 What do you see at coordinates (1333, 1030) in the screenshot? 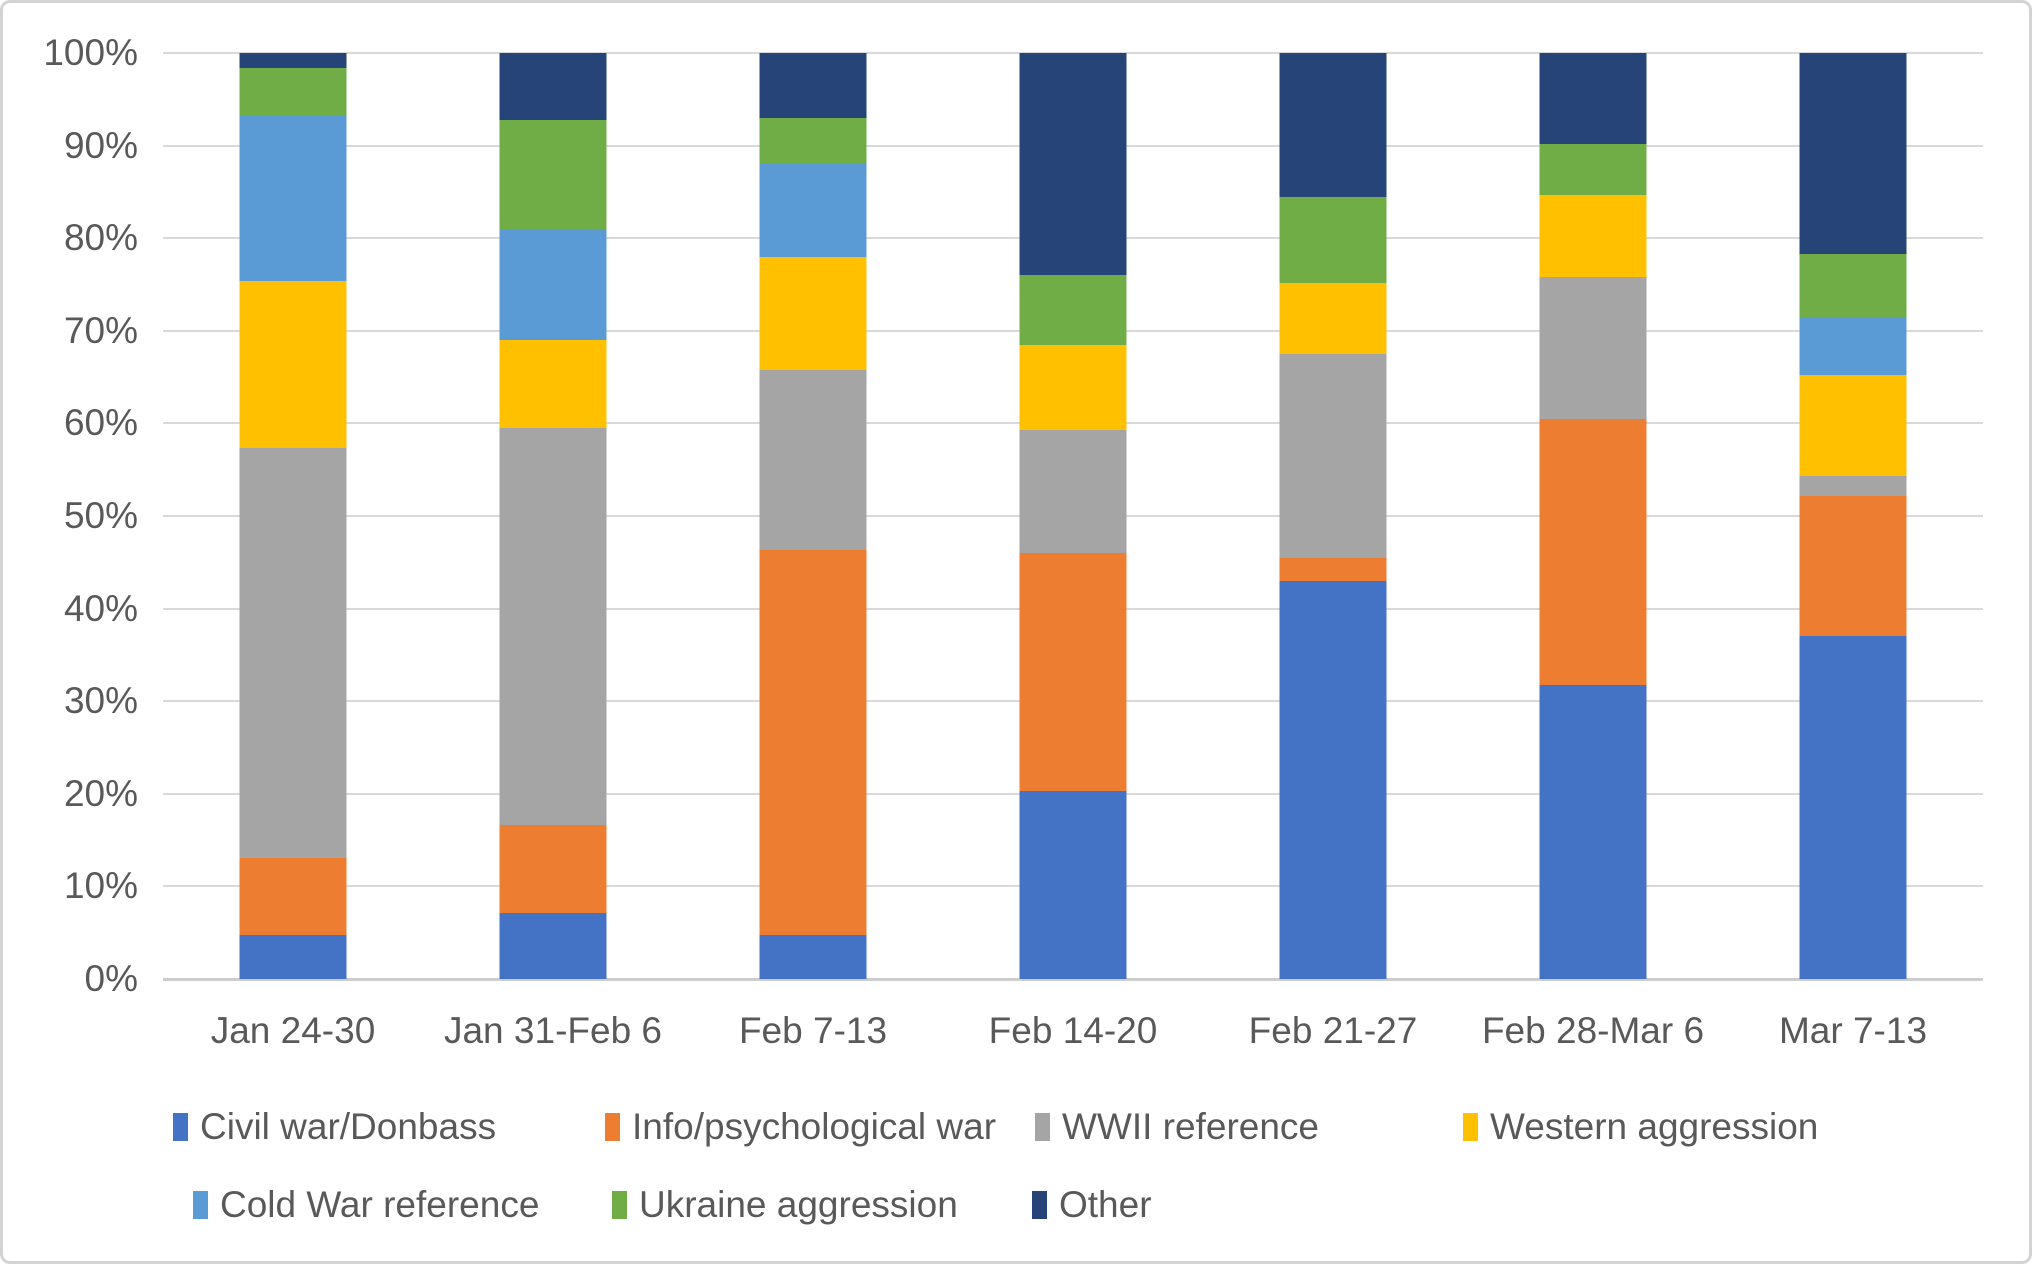
I see `x-tick-label-feb-21-27: Feb 21-27` at bounding box center [1333, 1030].